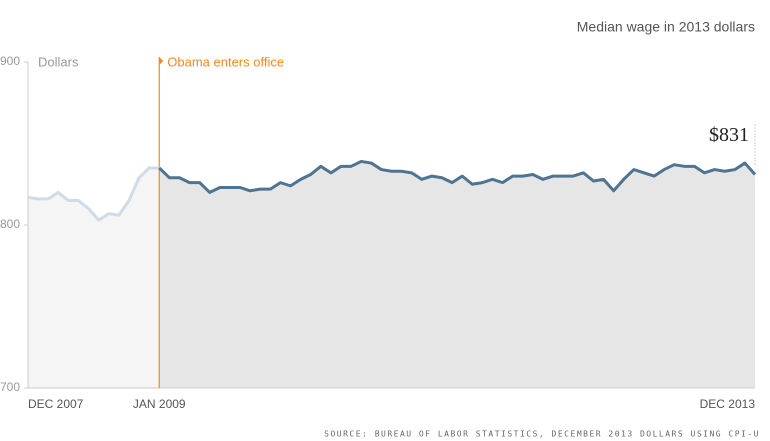  What do you see at coordinates (56, 404) in the screenshot?
I see `x-tick-label: DEC 2007` at bounding box center [56, 404].